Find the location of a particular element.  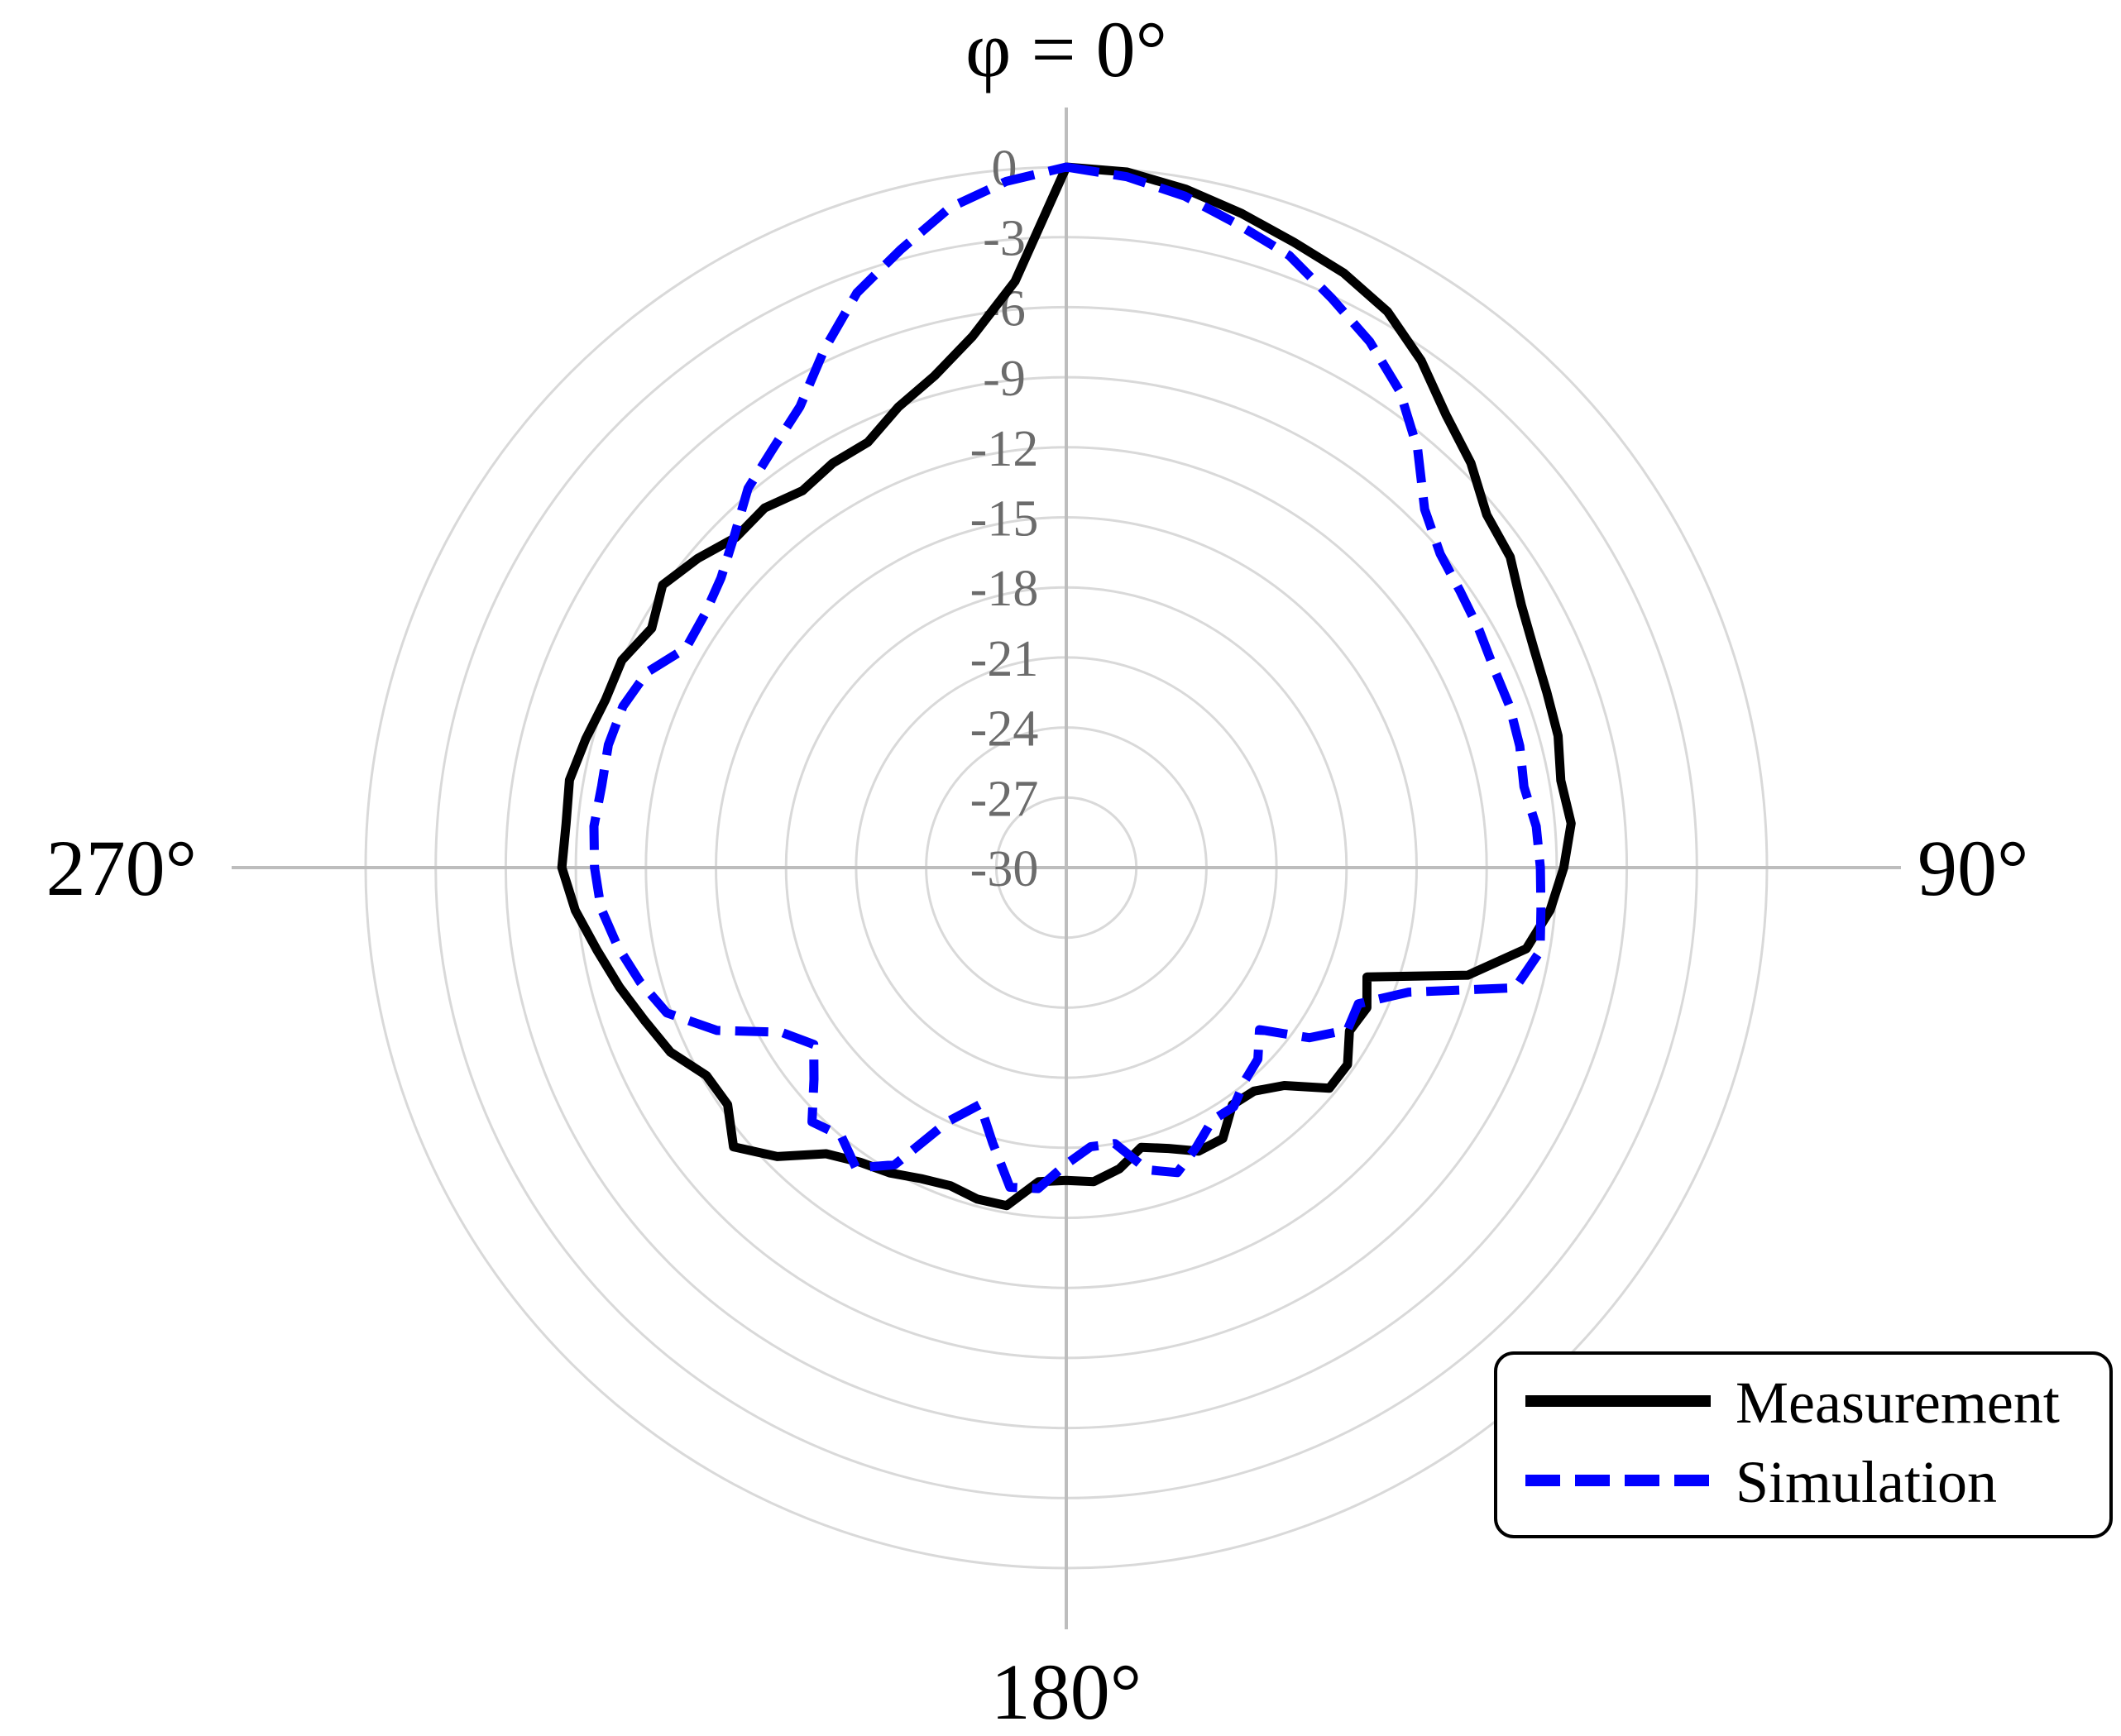

legend-label-simulation: Simulation is located at coordinates (1867, 1482).